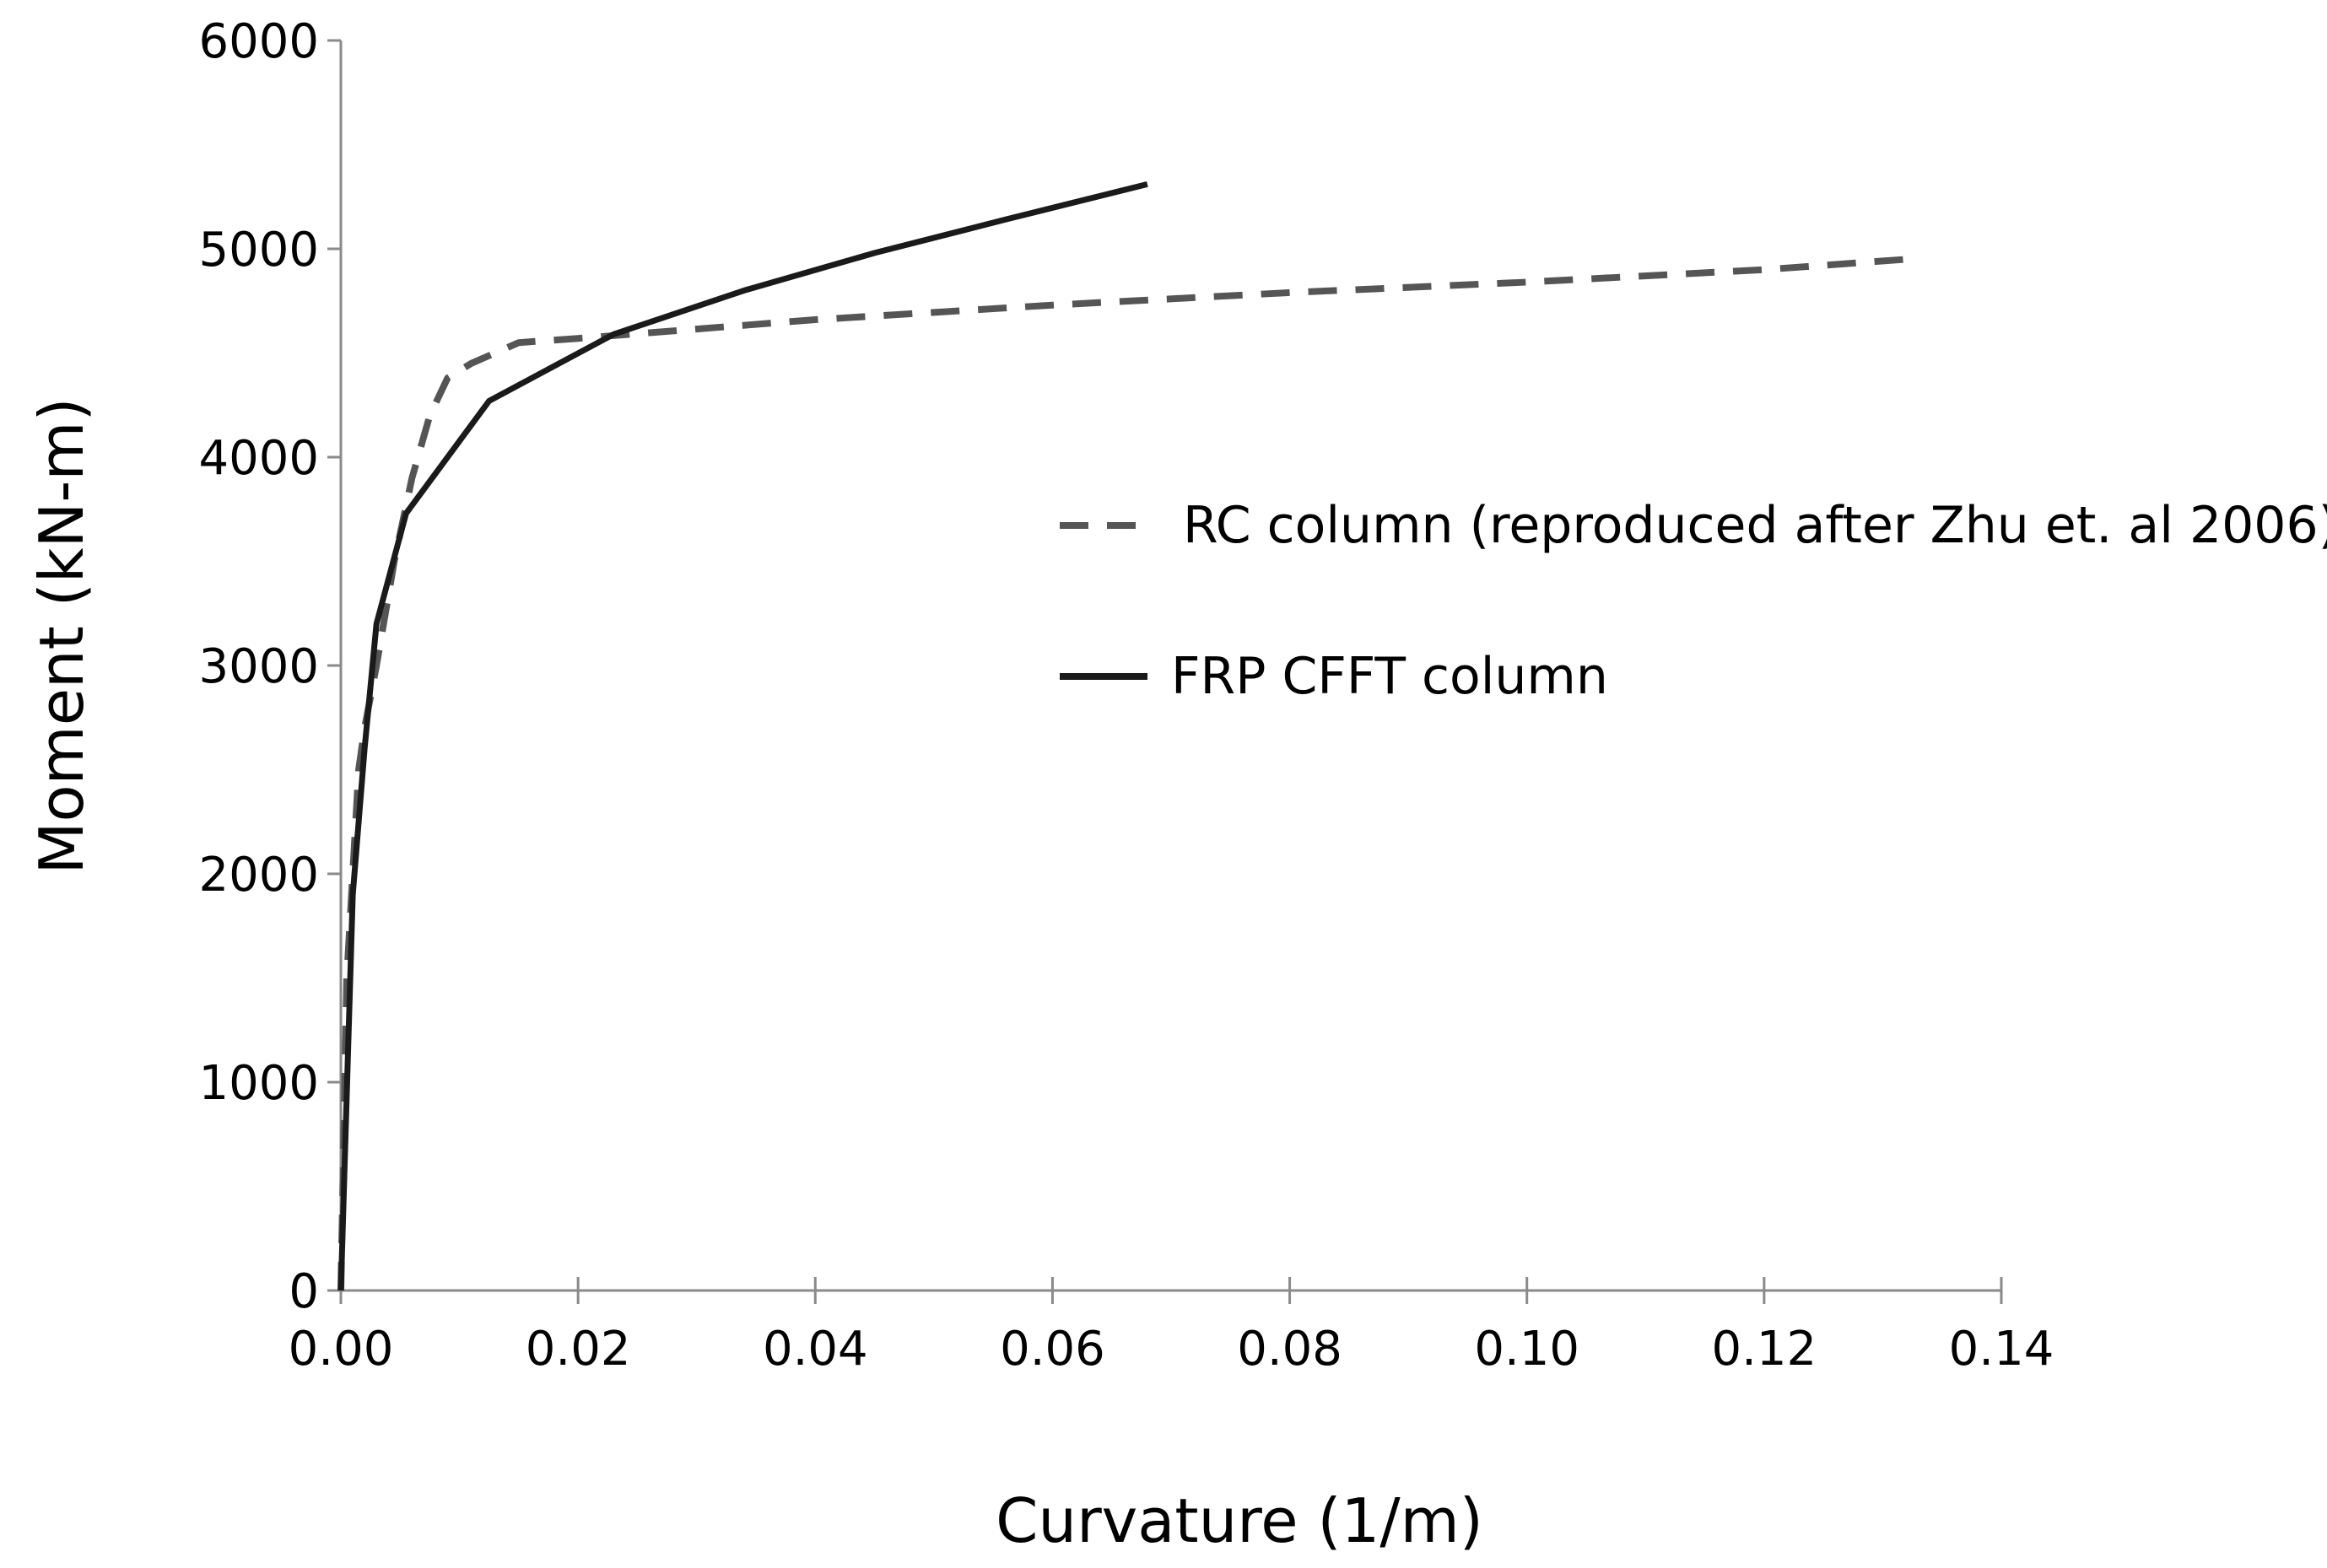 The image size is (2327, 1568). I want to click on x-tick-label: 0.06, so click(1052, 1349).